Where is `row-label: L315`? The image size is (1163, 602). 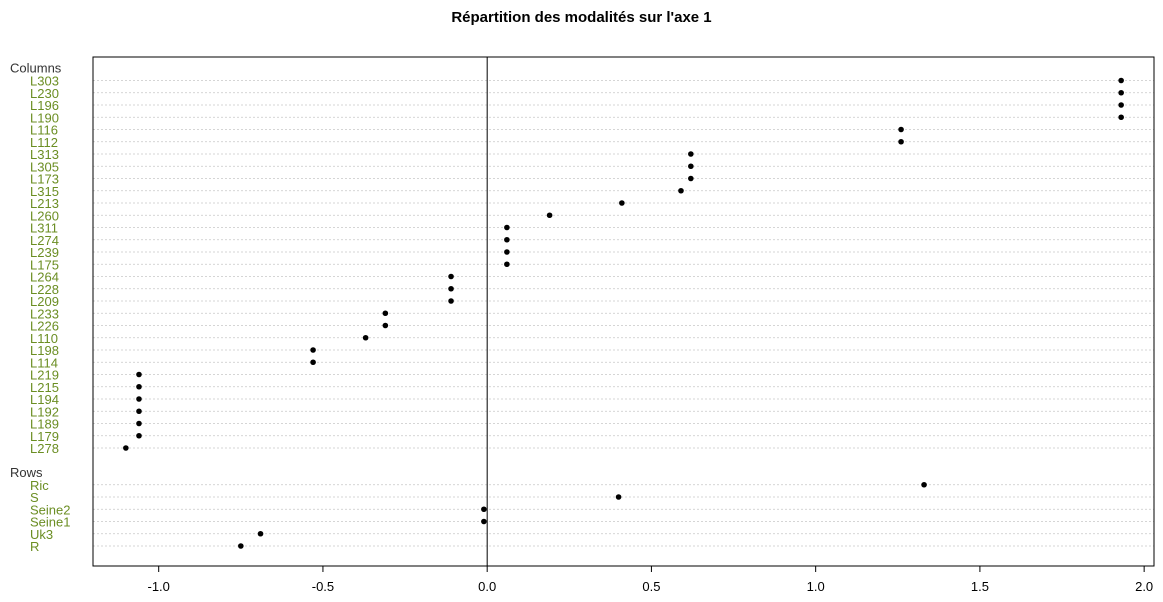
row-label: L315 is located at coordinates (44, 191).